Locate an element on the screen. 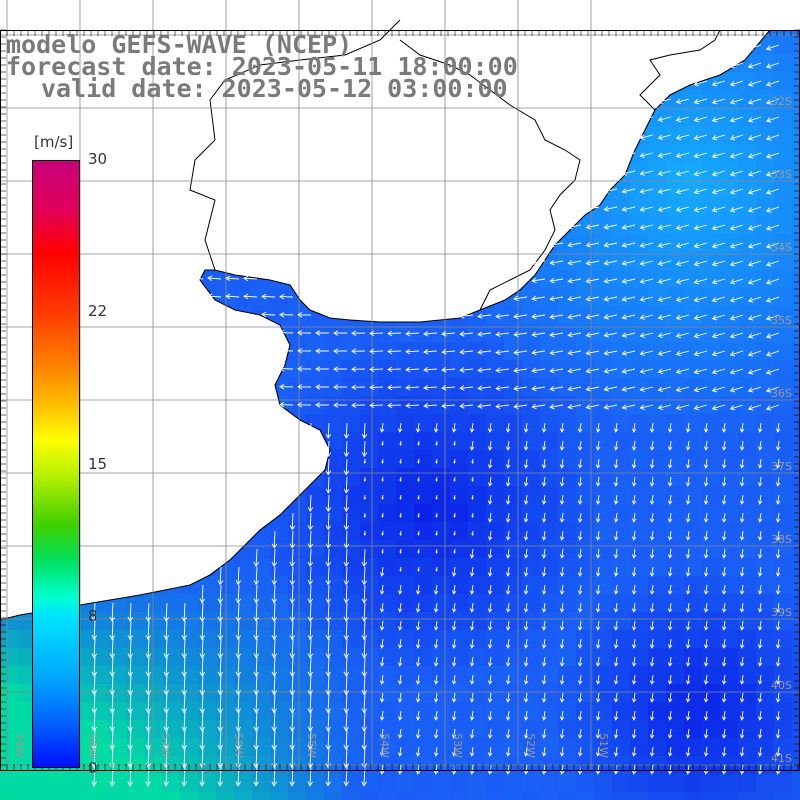 The width and height of the screenshot is (800, 800). colorbar-unit: [m/s] is located at coordinates (54, 142).